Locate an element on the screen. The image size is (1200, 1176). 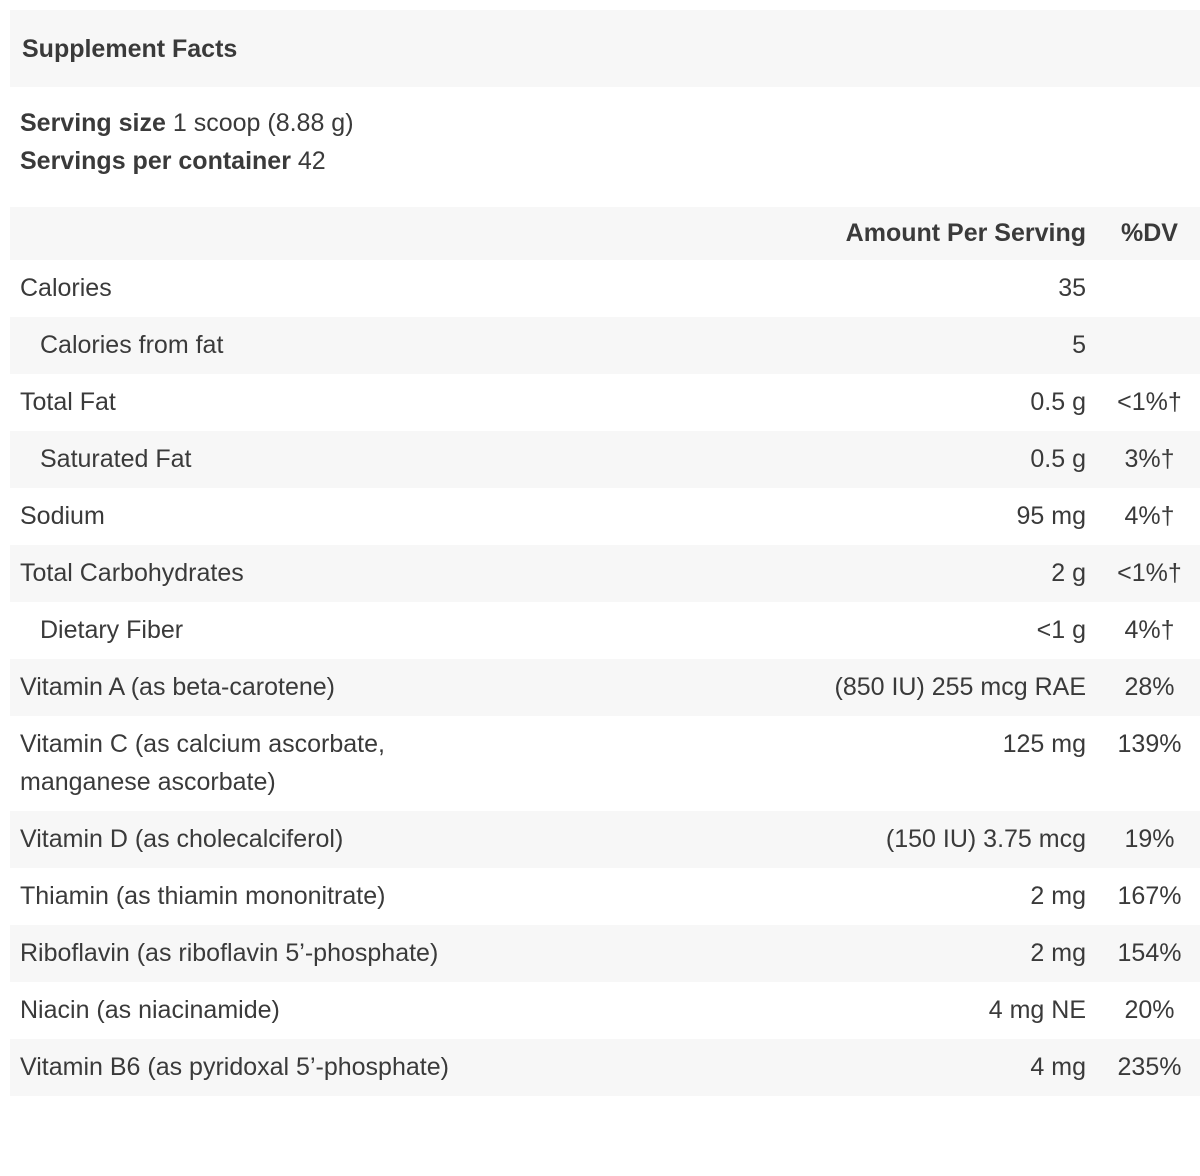
nutrient-label: Vitamin B6 (as pyridoxal 5’-phosphate) is located at coordinates (234, 1067).